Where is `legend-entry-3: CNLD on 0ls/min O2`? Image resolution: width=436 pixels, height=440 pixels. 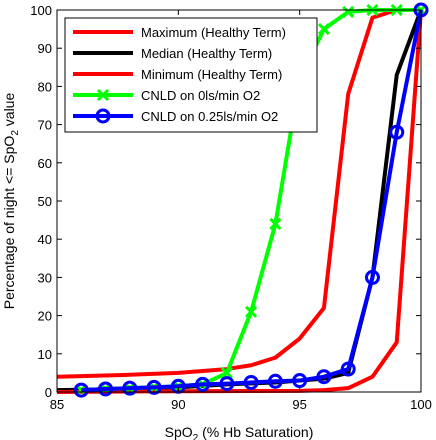 legend-entry-3: CNLD on 0ls/min O2 is located at coordinates (166, 95).